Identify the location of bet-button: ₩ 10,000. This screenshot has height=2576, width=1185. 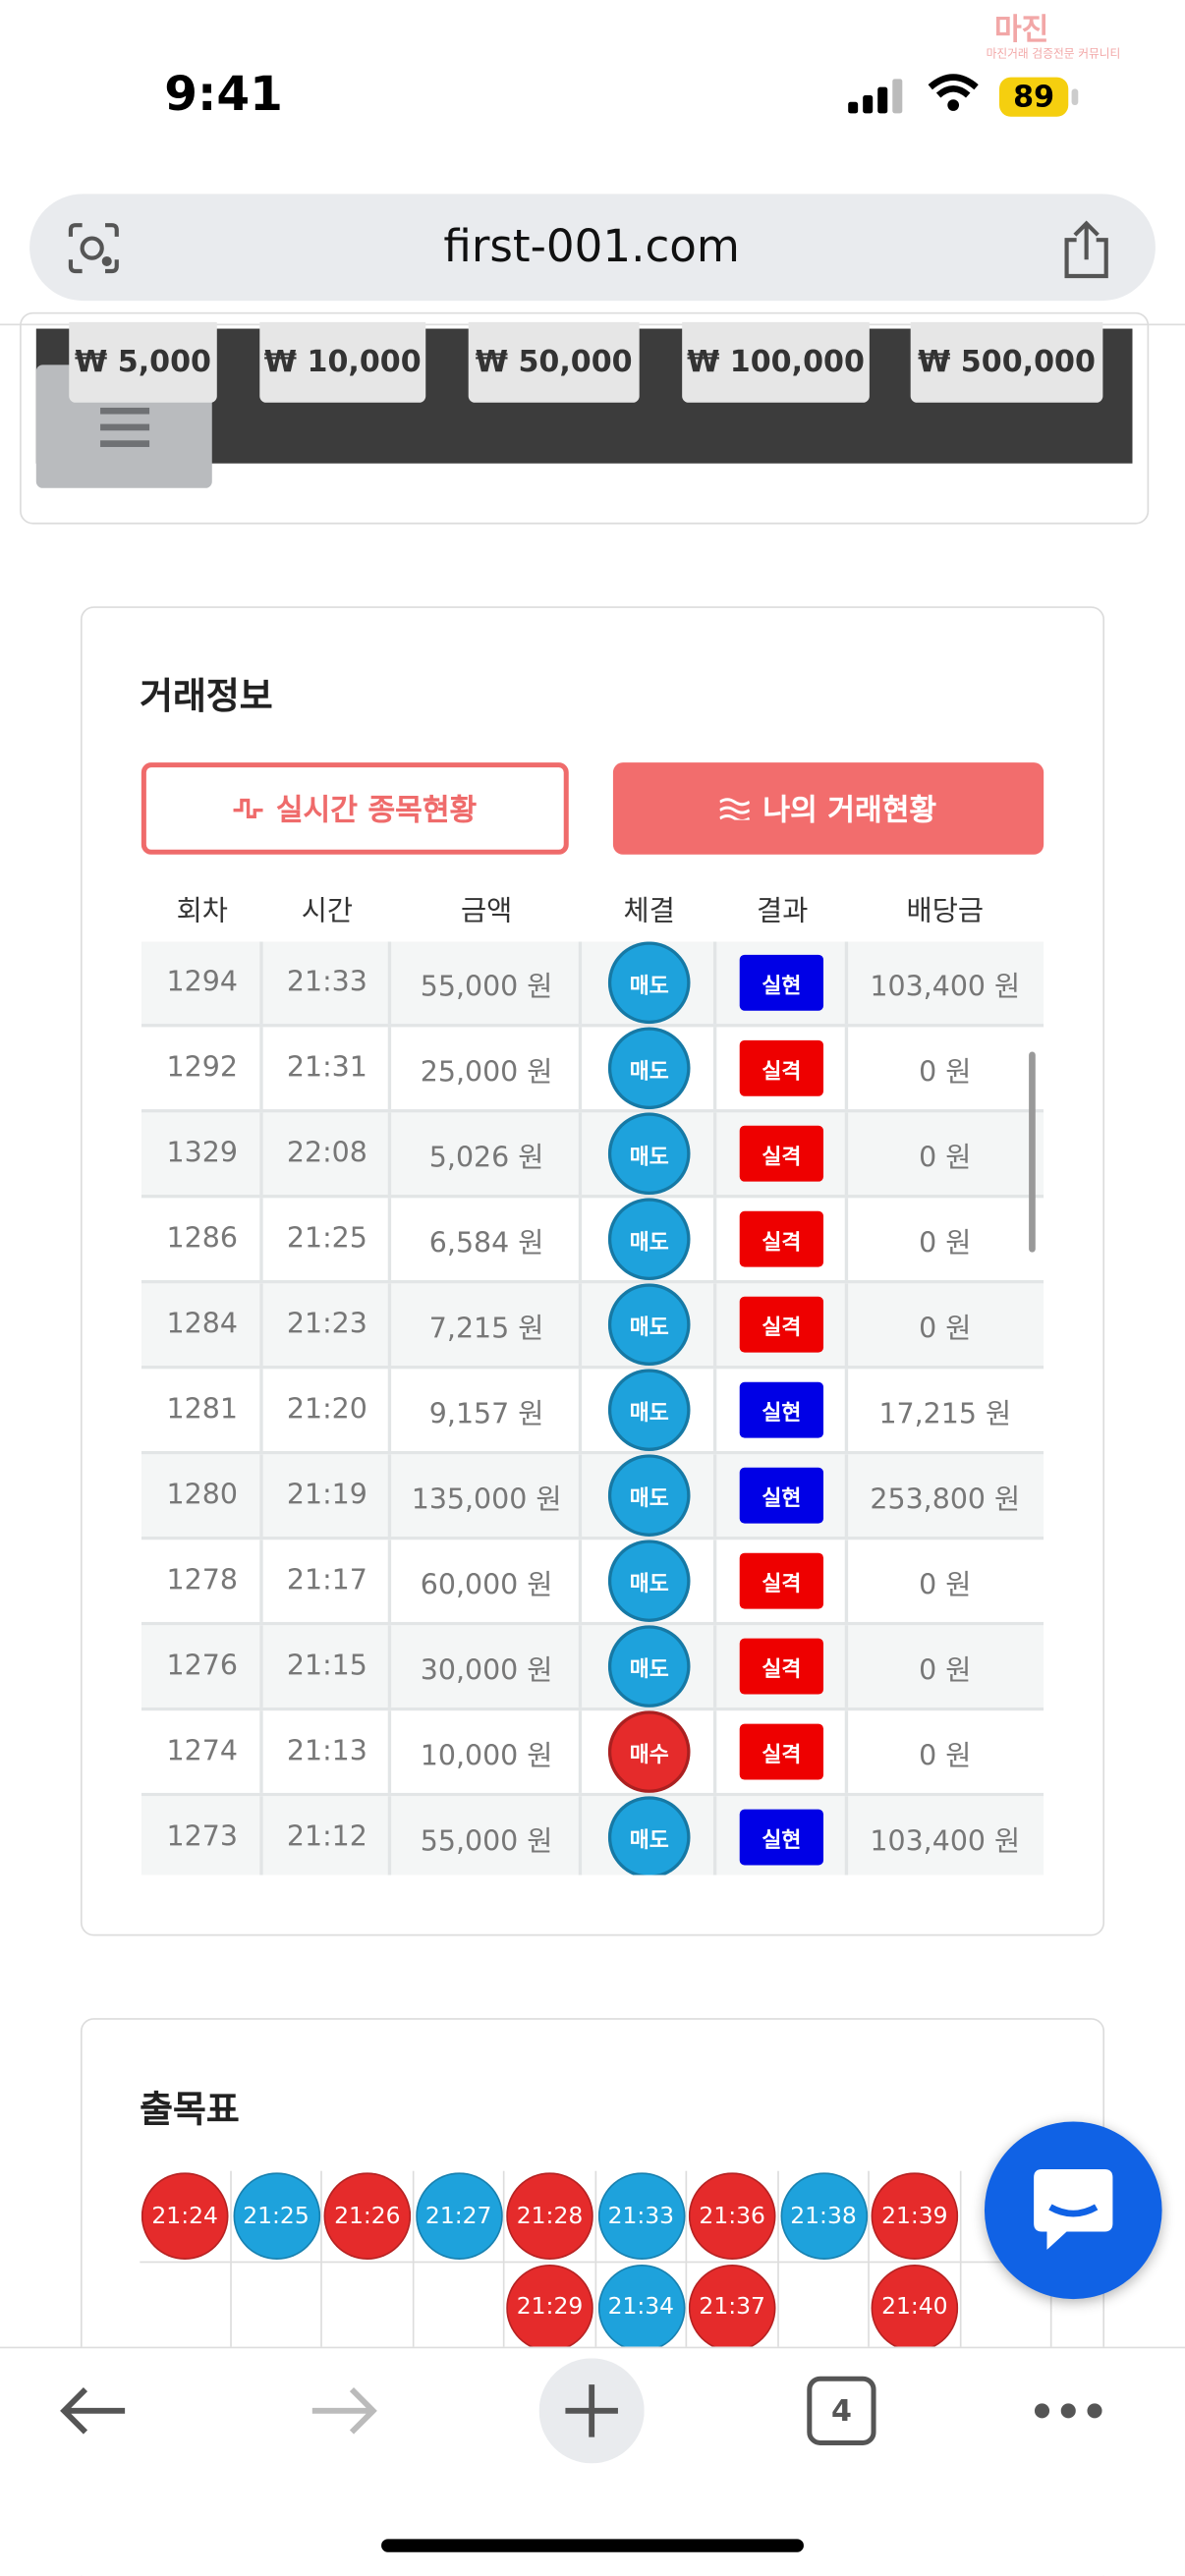
(343, 362).